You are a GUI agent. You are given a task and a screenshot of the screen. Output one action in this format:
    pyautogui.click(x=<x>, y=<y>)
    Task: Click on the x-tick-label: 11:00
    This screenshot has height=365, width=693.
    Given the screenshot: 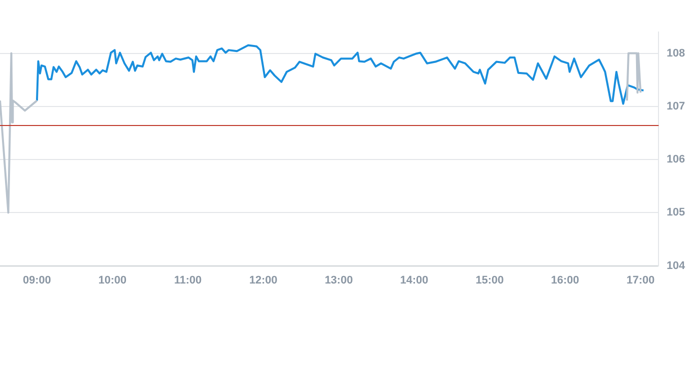 What is the action you would take?
    pyautogui.click(x=188, y=280)
    